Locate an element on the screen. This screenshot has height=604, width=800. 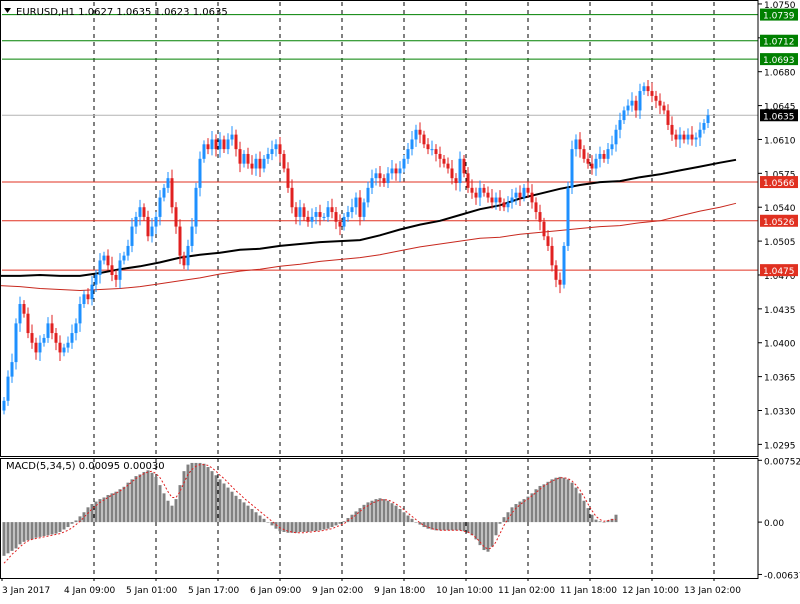
dropdown-arrow-icon is located at coordinates (7, 10).